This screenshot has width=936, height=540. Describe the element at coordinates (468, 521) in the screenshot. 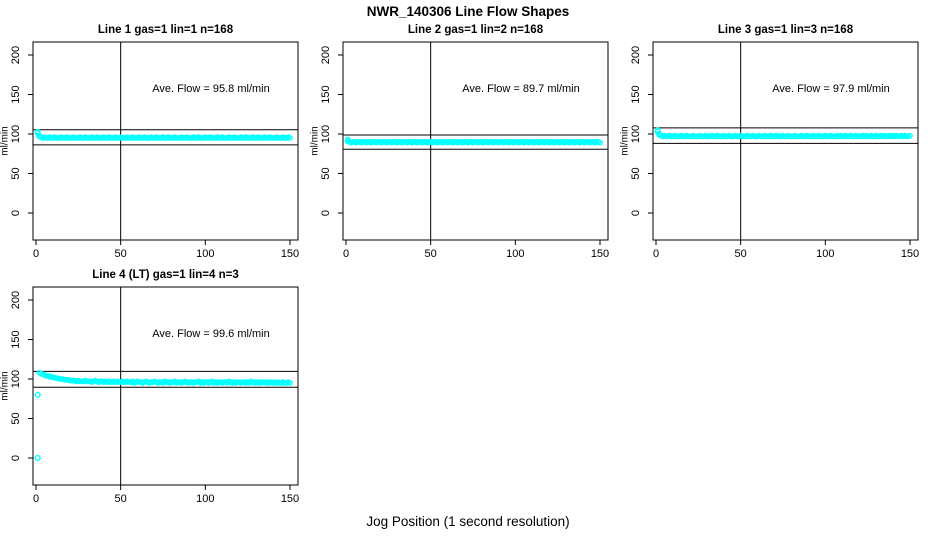

I see `shared-x-axis-label: Jog Position (1 second resolution)` at that location.